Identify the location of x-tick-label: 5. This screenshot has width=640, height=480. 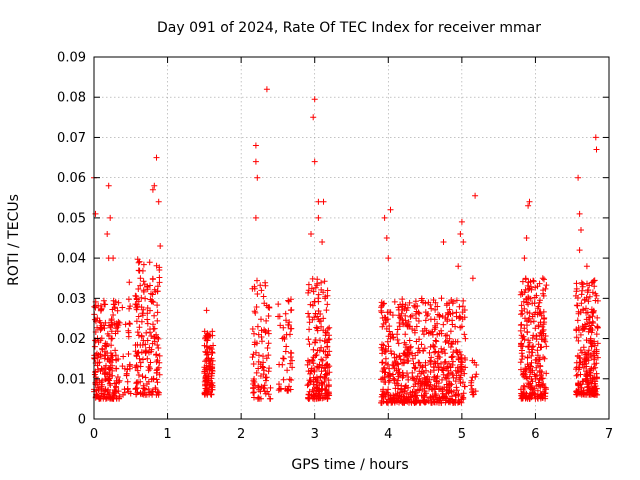
(462, 434).